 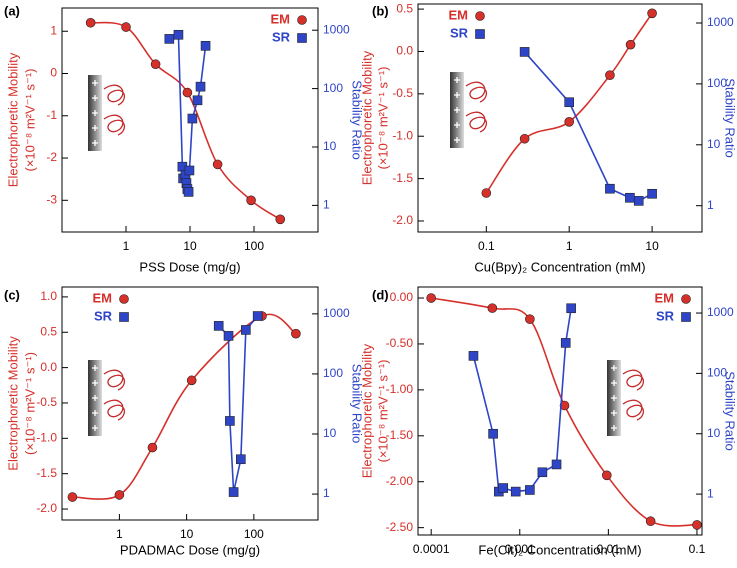 What do you see at coordinates (380, 10) in the screenshot?
I see `panel-label: (b)` at bounding box center [380, 10].